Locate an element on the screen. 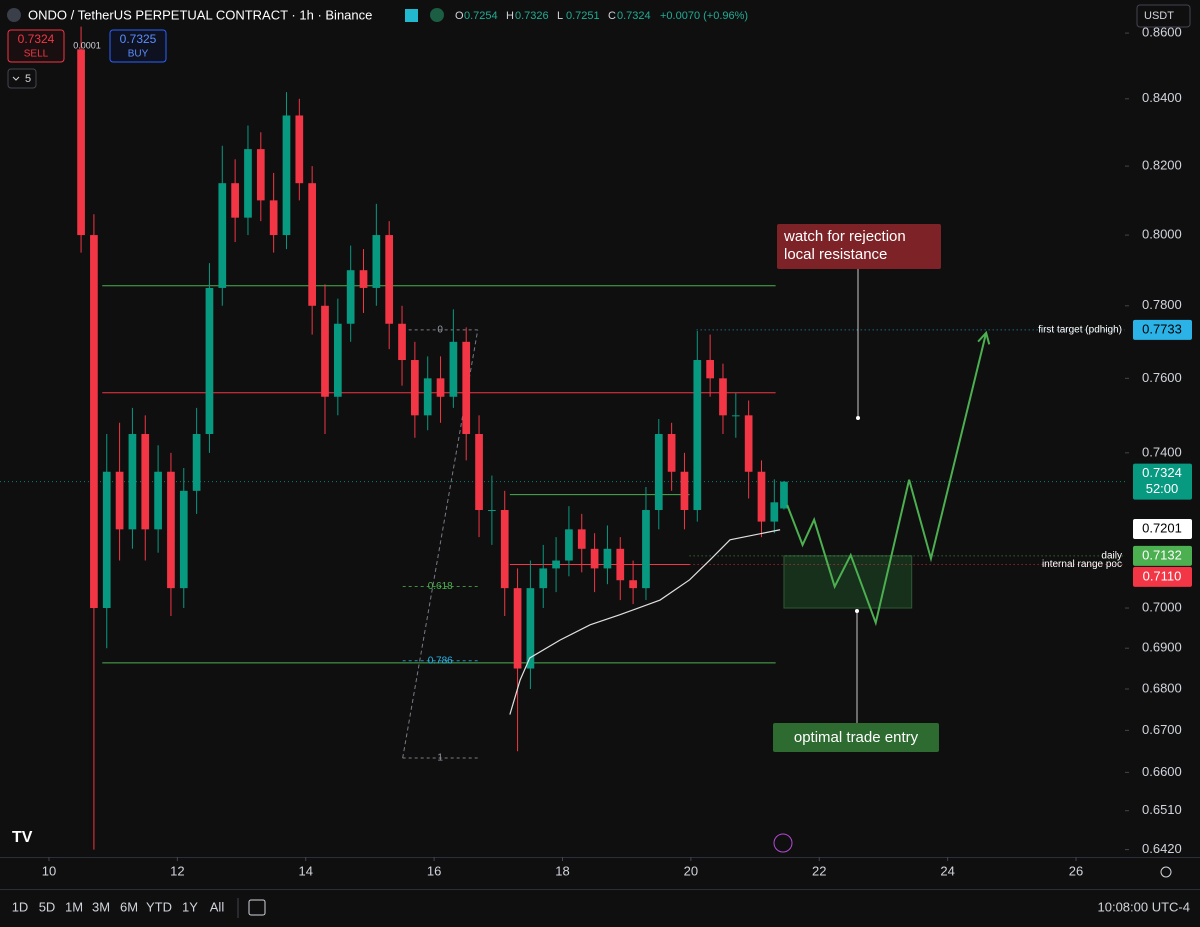  y-tick-label: 0.7400 is located at coordinates (1162, 451).